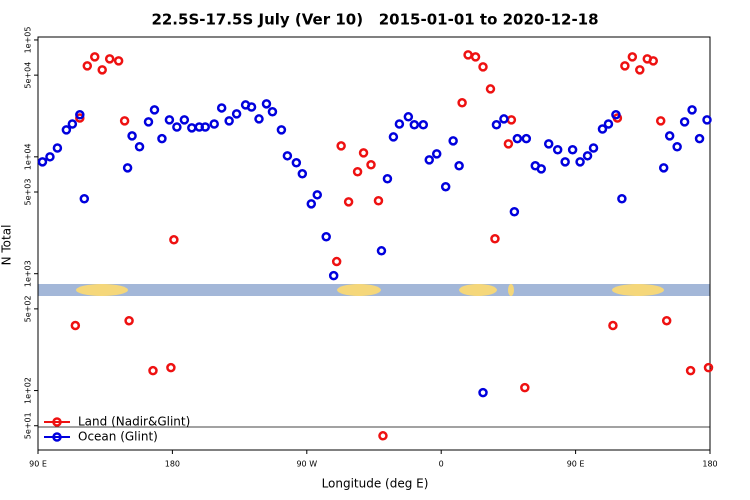 This screenshot has height=500, width=750. What do you see at coordinates (7, 245) in the screenshot?
I see `y-axis-label: N Total` at bounding box center [7, 245].